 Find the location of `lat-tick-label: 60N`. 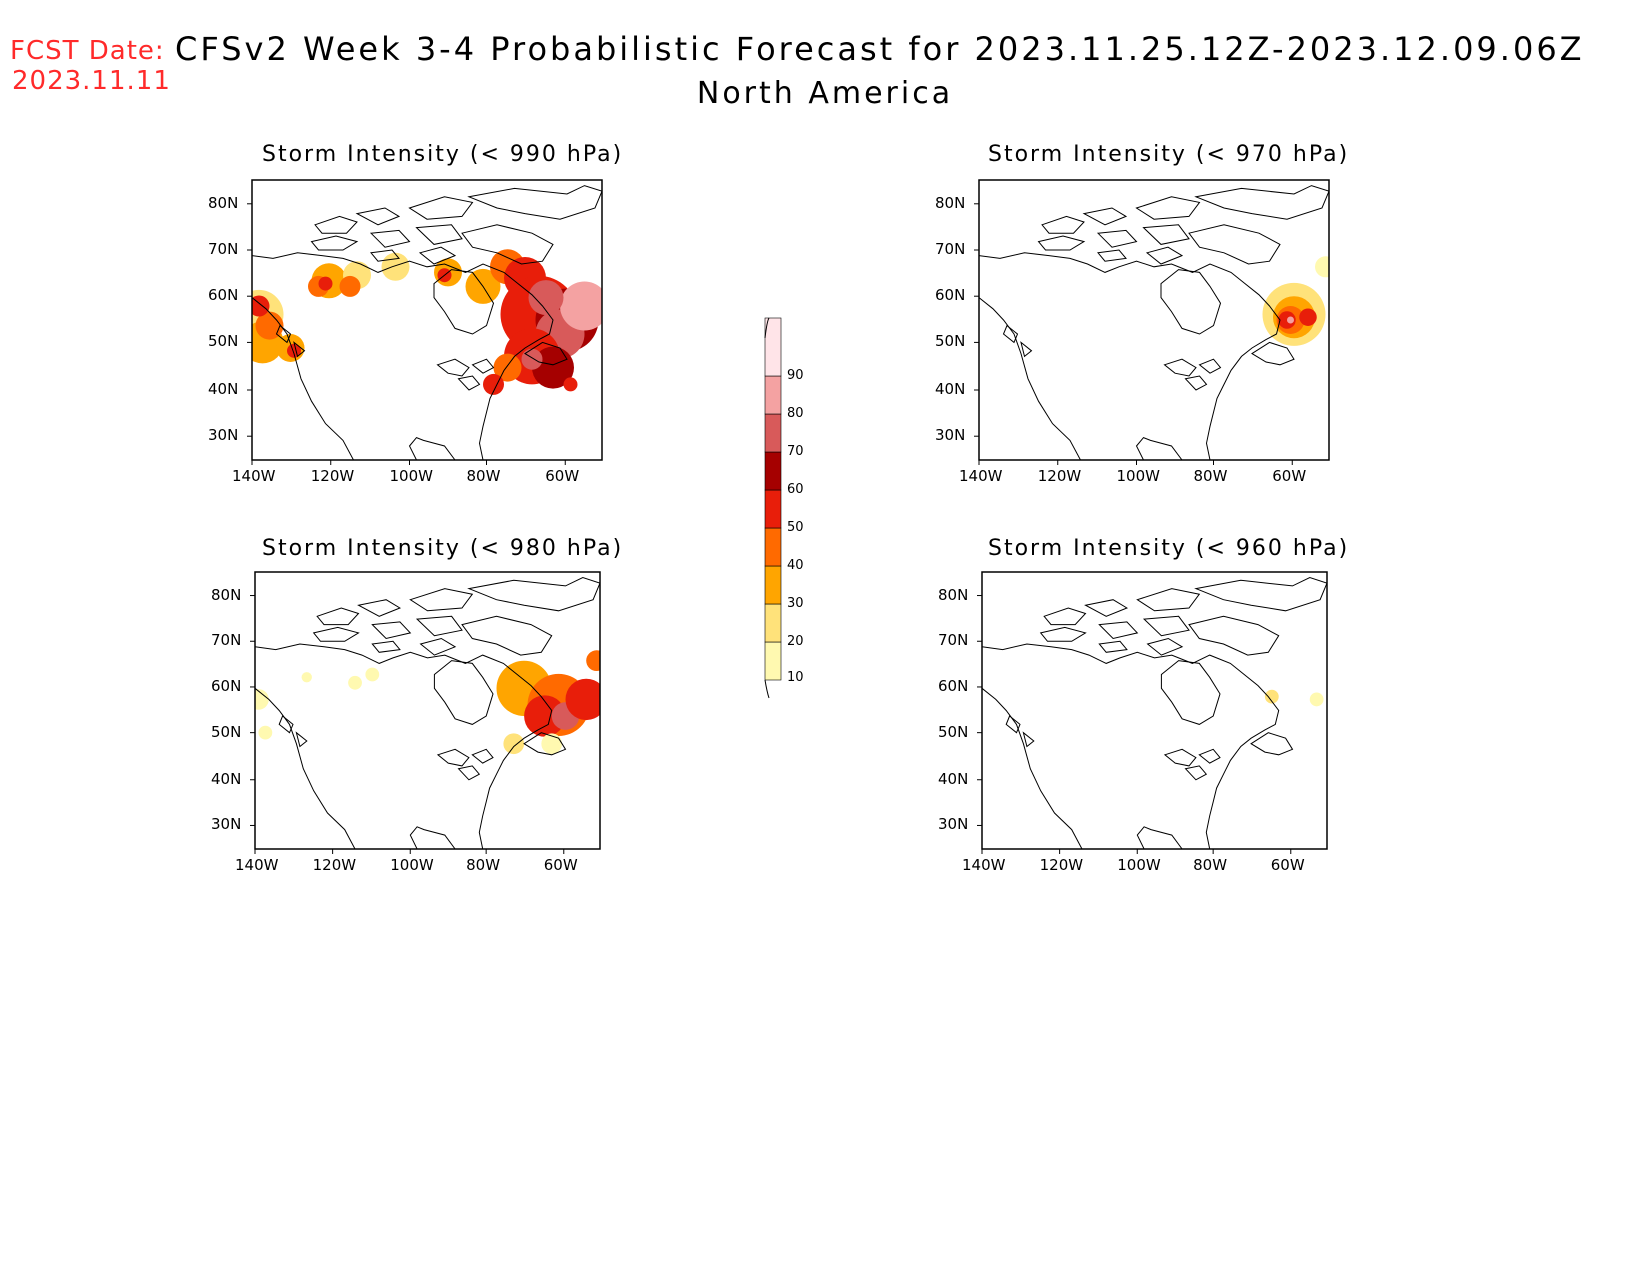

lat-tick-label: 60N is located at coordinates (953, 685).